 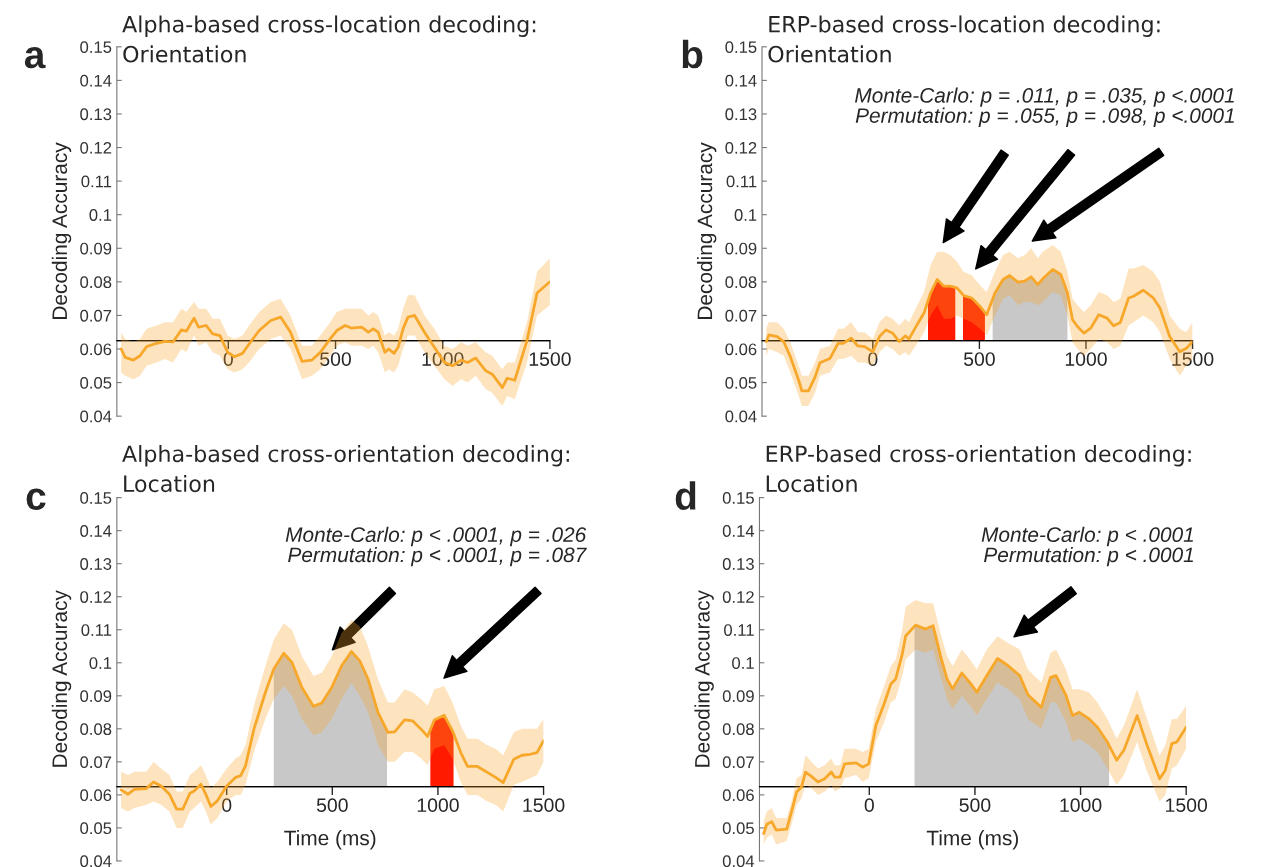 I want to click on chart-title: Alpha-based cross-orientation decoding: Location, so click(x=345, y=468).